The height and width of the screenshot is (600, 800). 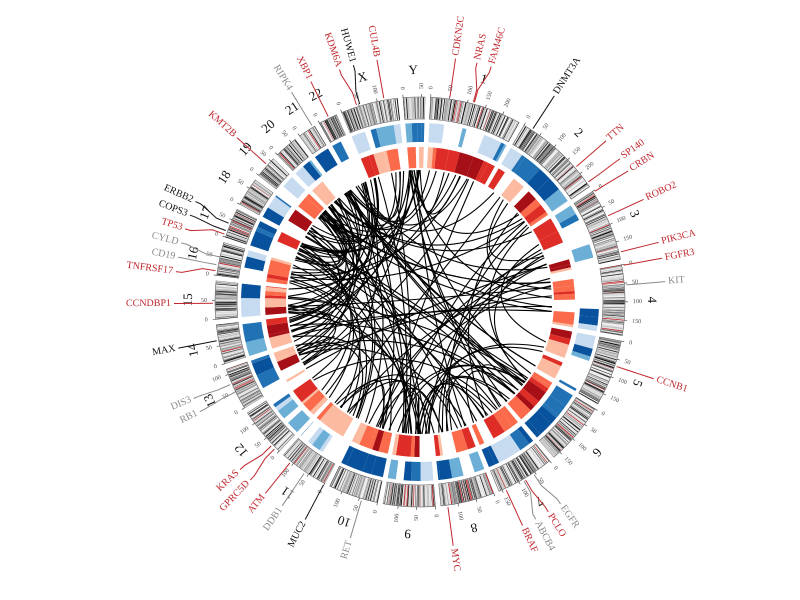 I want to click on chromosome-label: 3, so click(x=635, y=214).